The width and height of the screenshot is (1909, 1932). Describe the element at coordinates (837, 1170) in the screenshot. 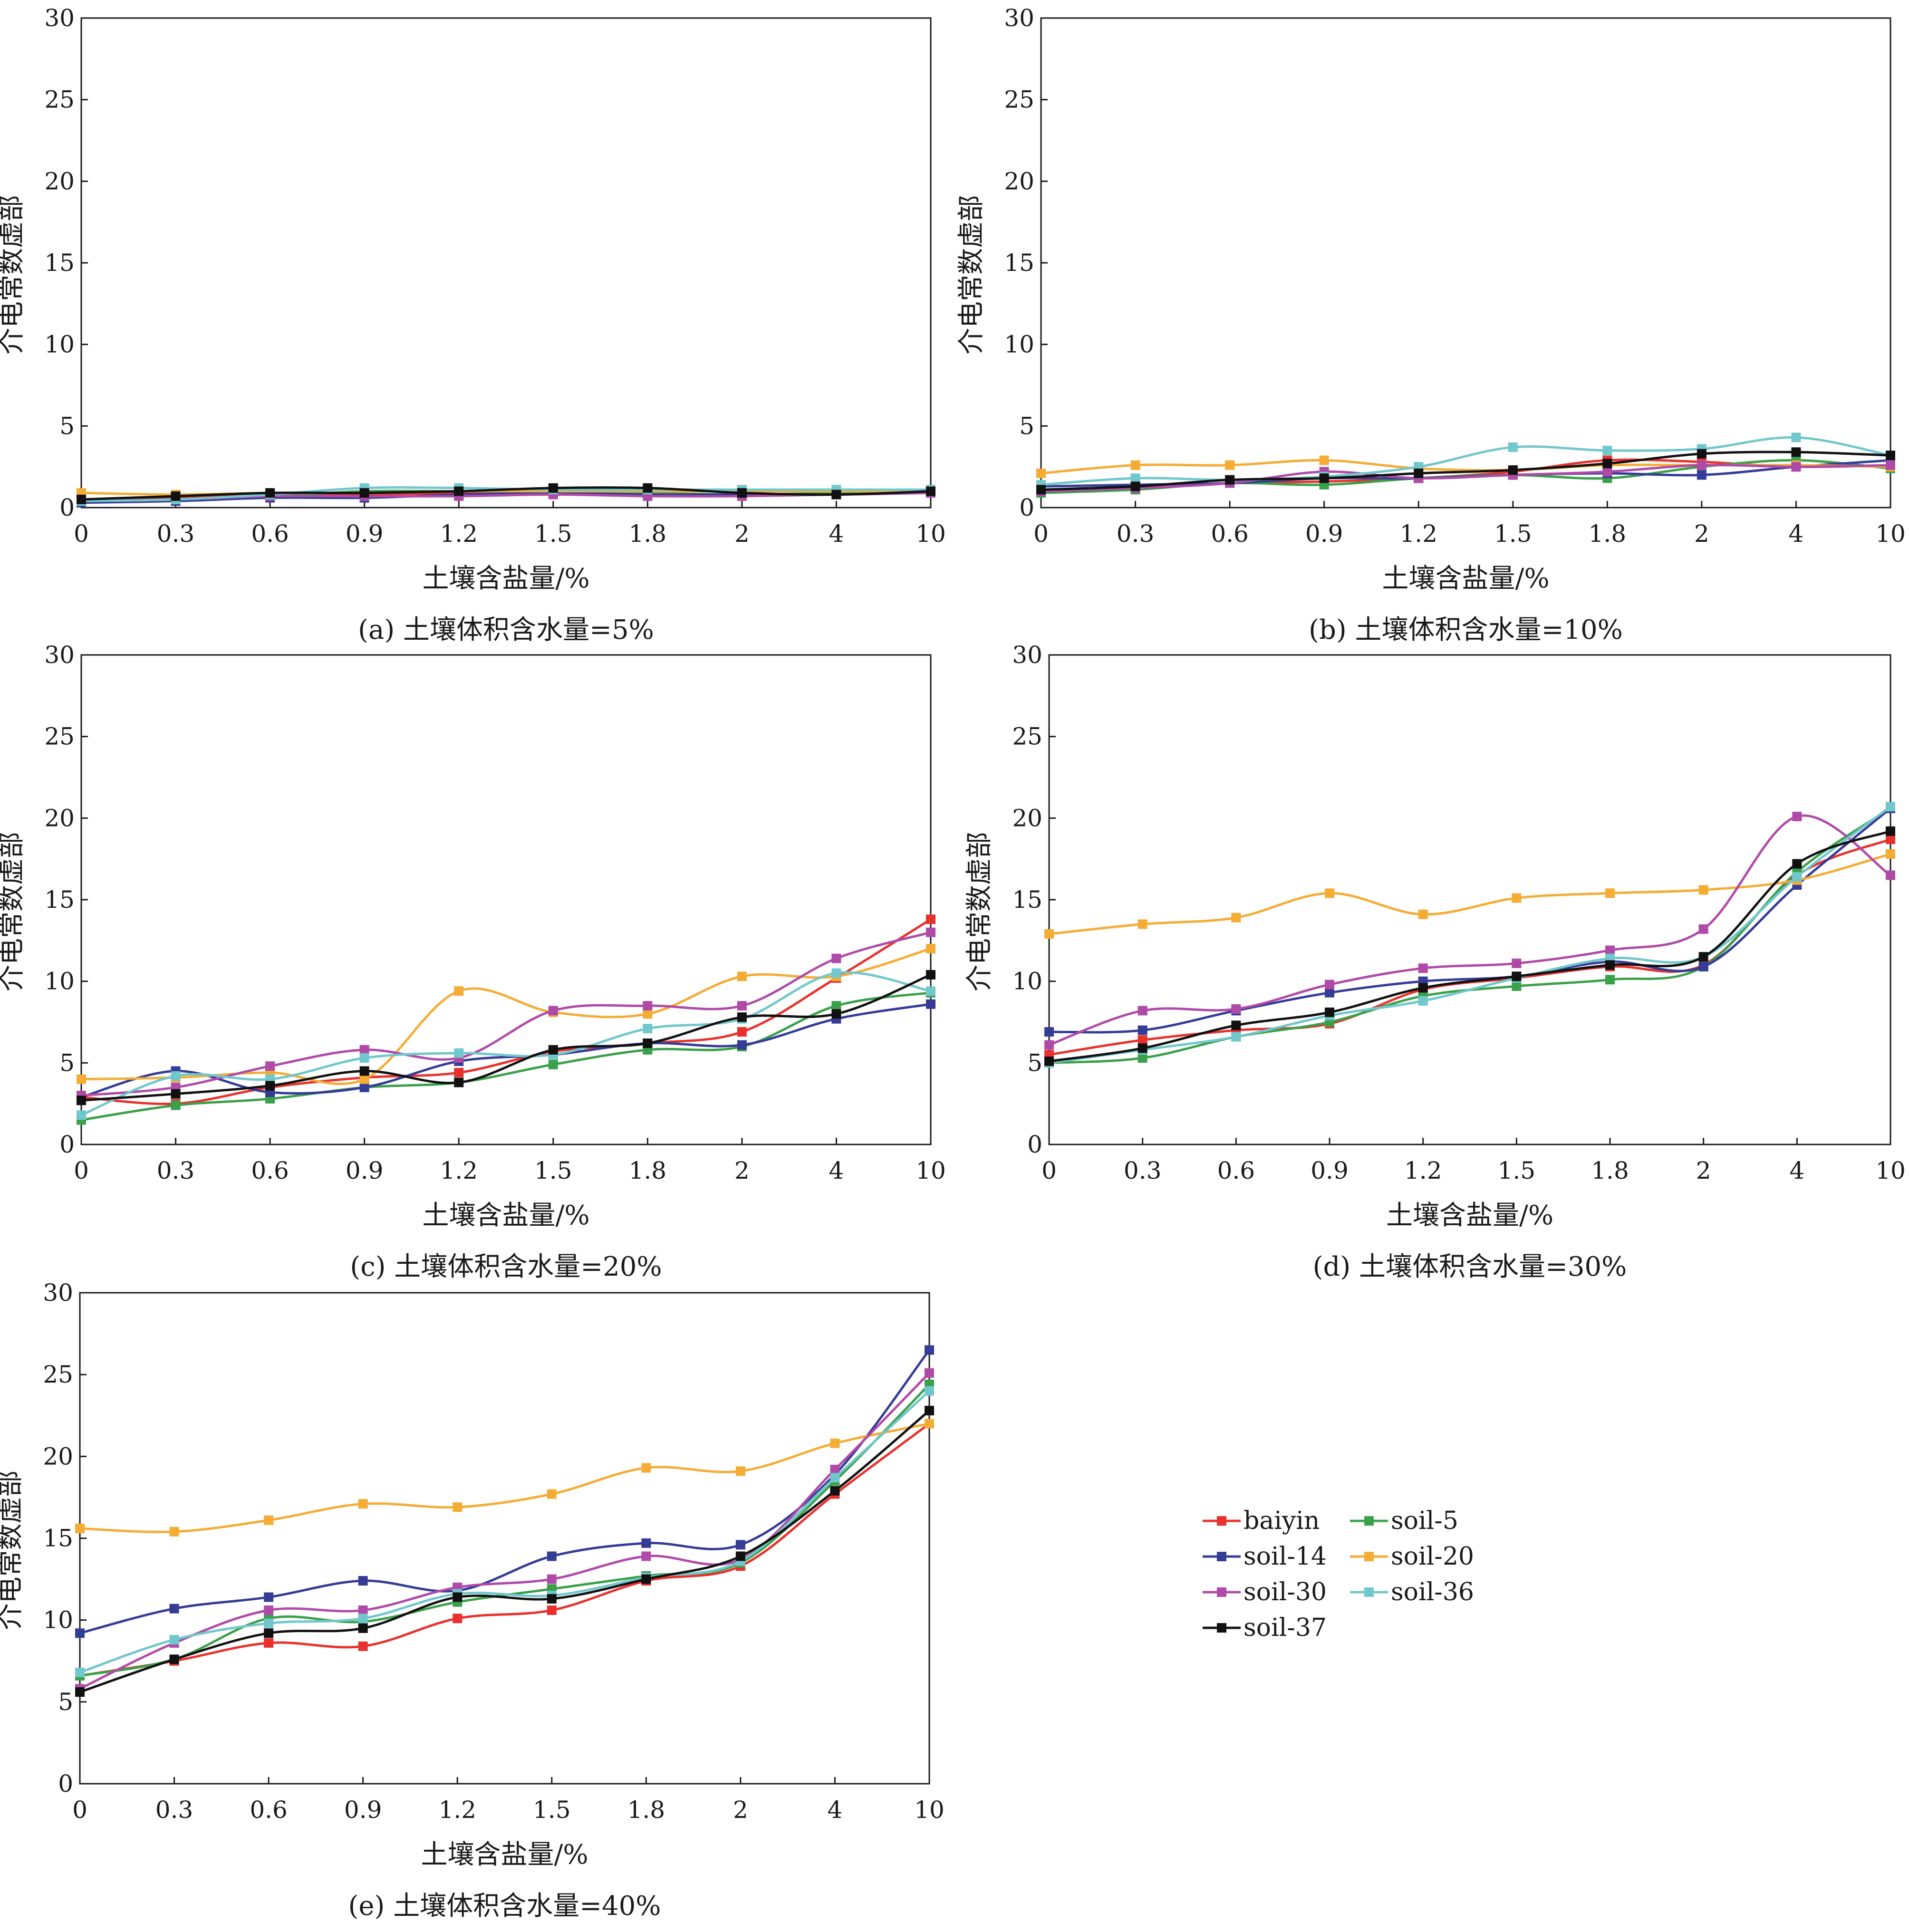

I see `x-tick-label: 4` at that location.